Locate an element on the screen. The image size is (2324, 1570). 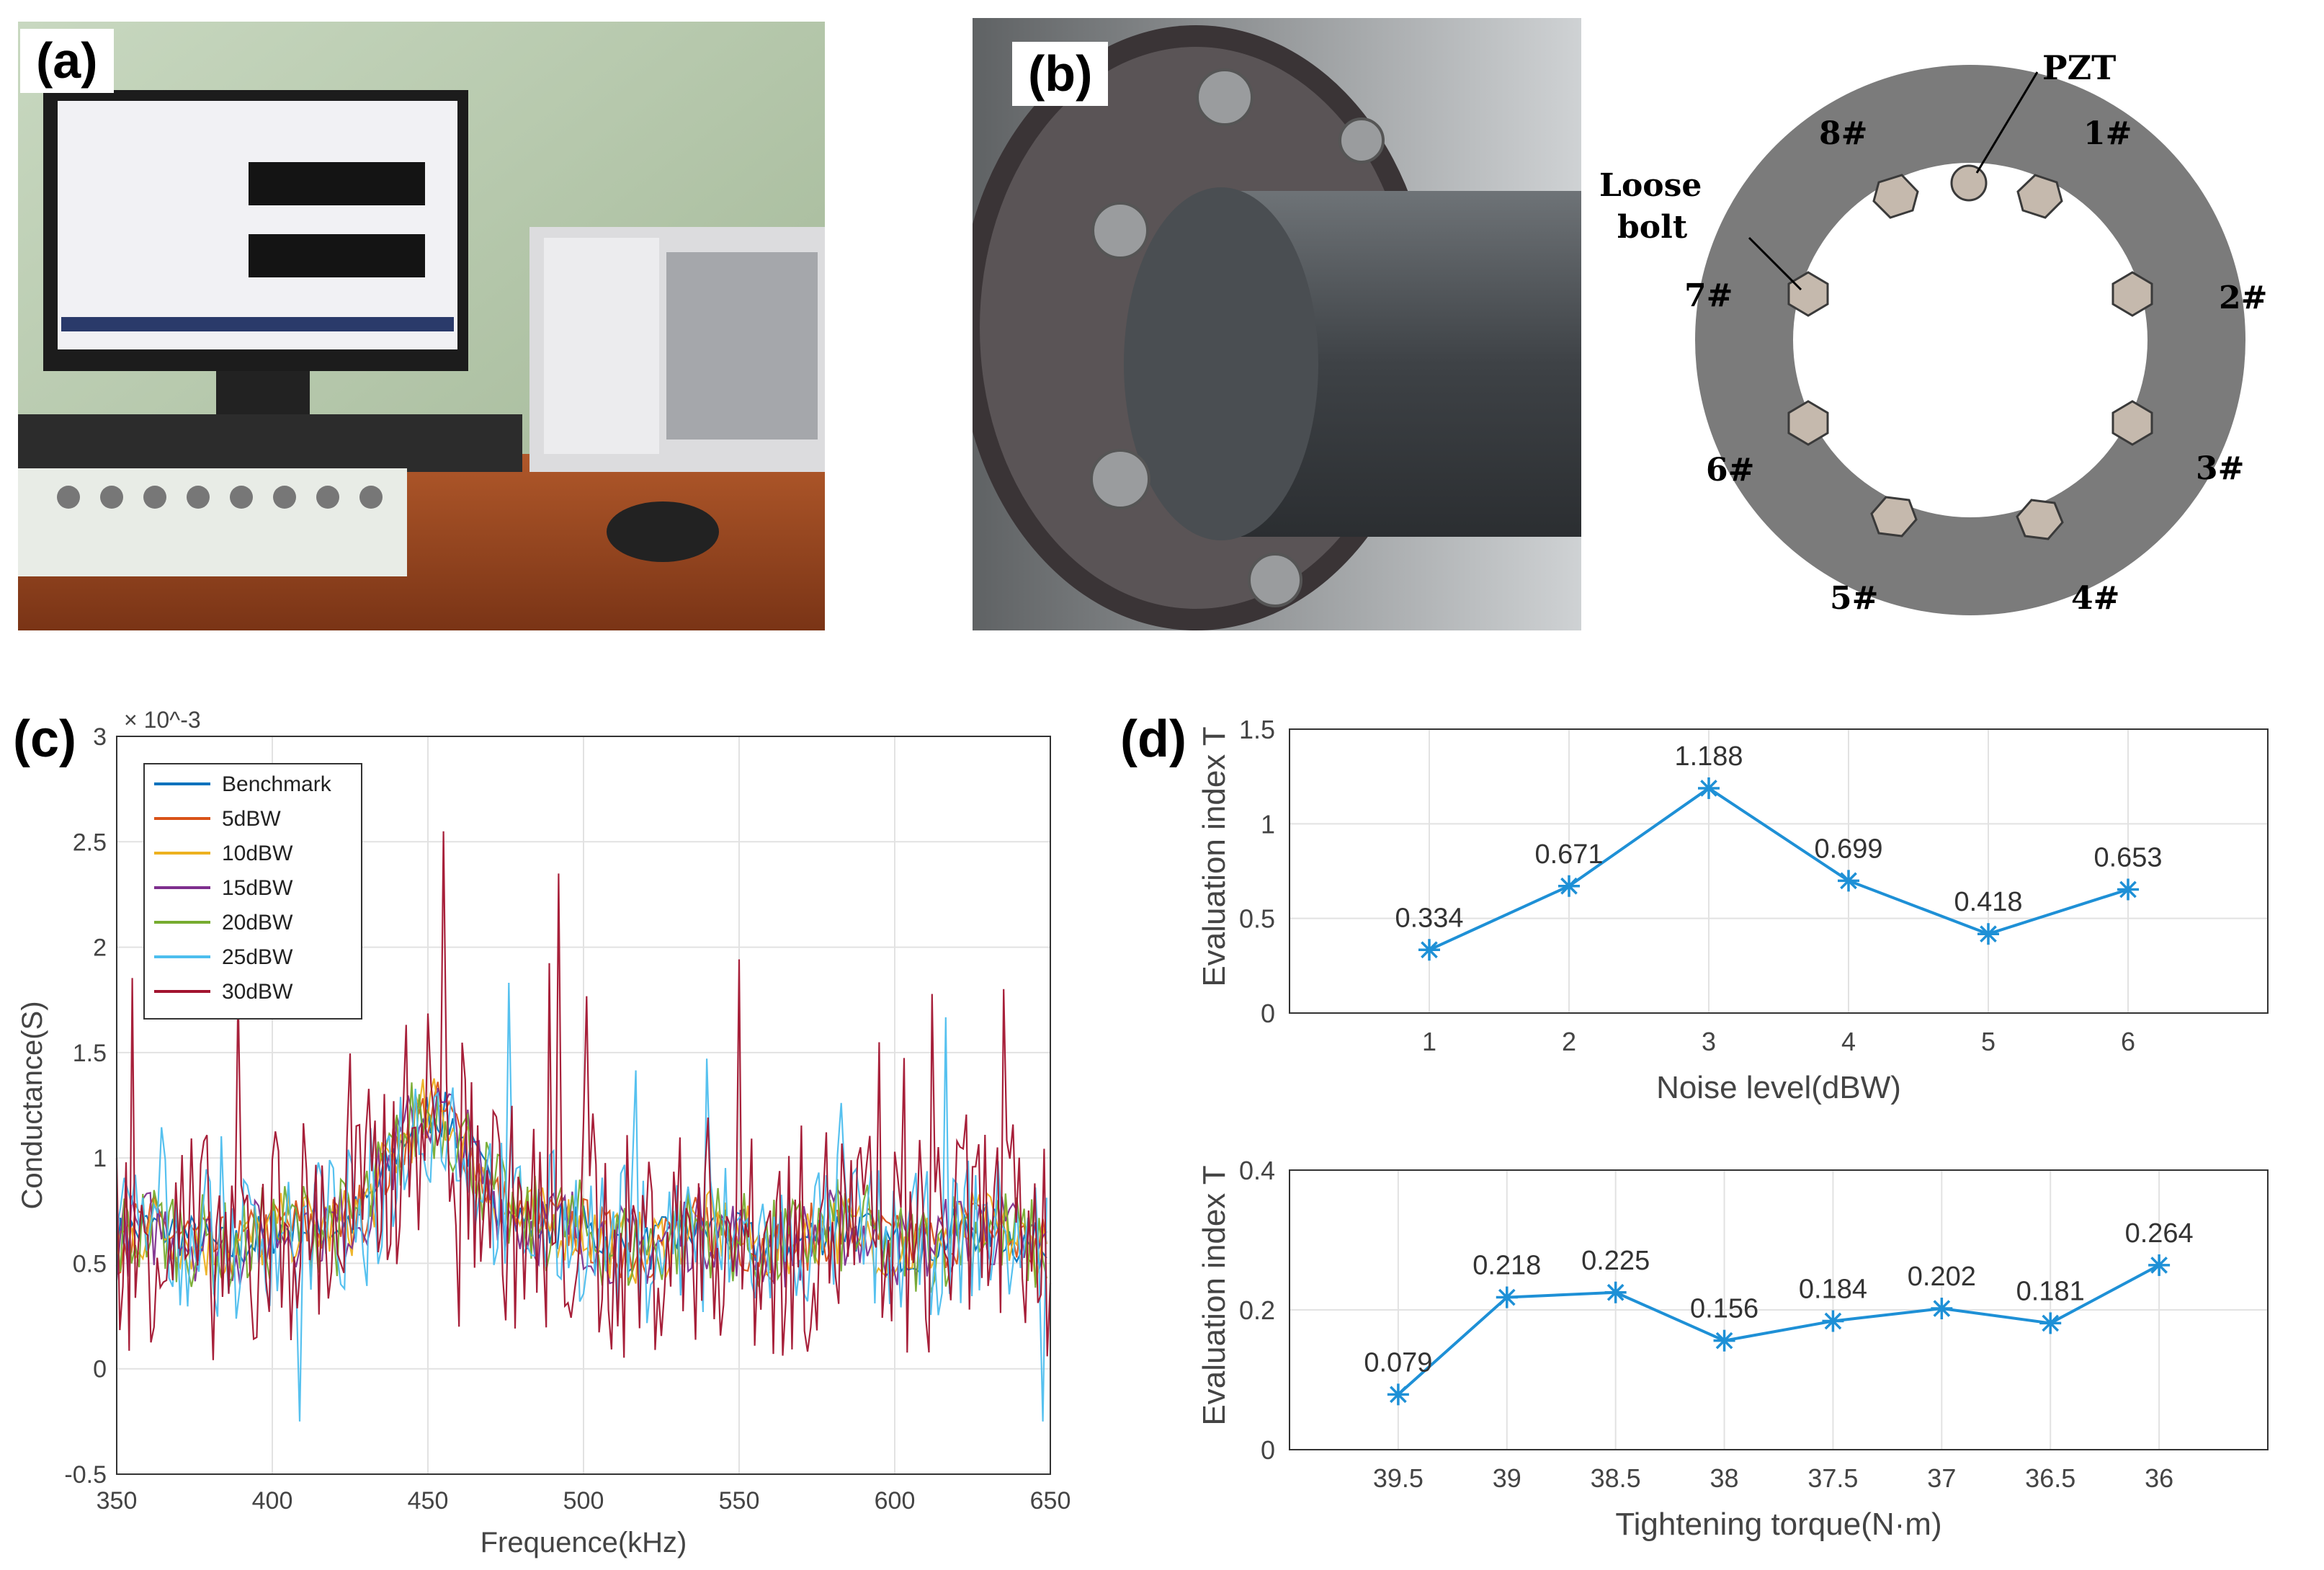
setup-photo is located at coordinates (421, 326).